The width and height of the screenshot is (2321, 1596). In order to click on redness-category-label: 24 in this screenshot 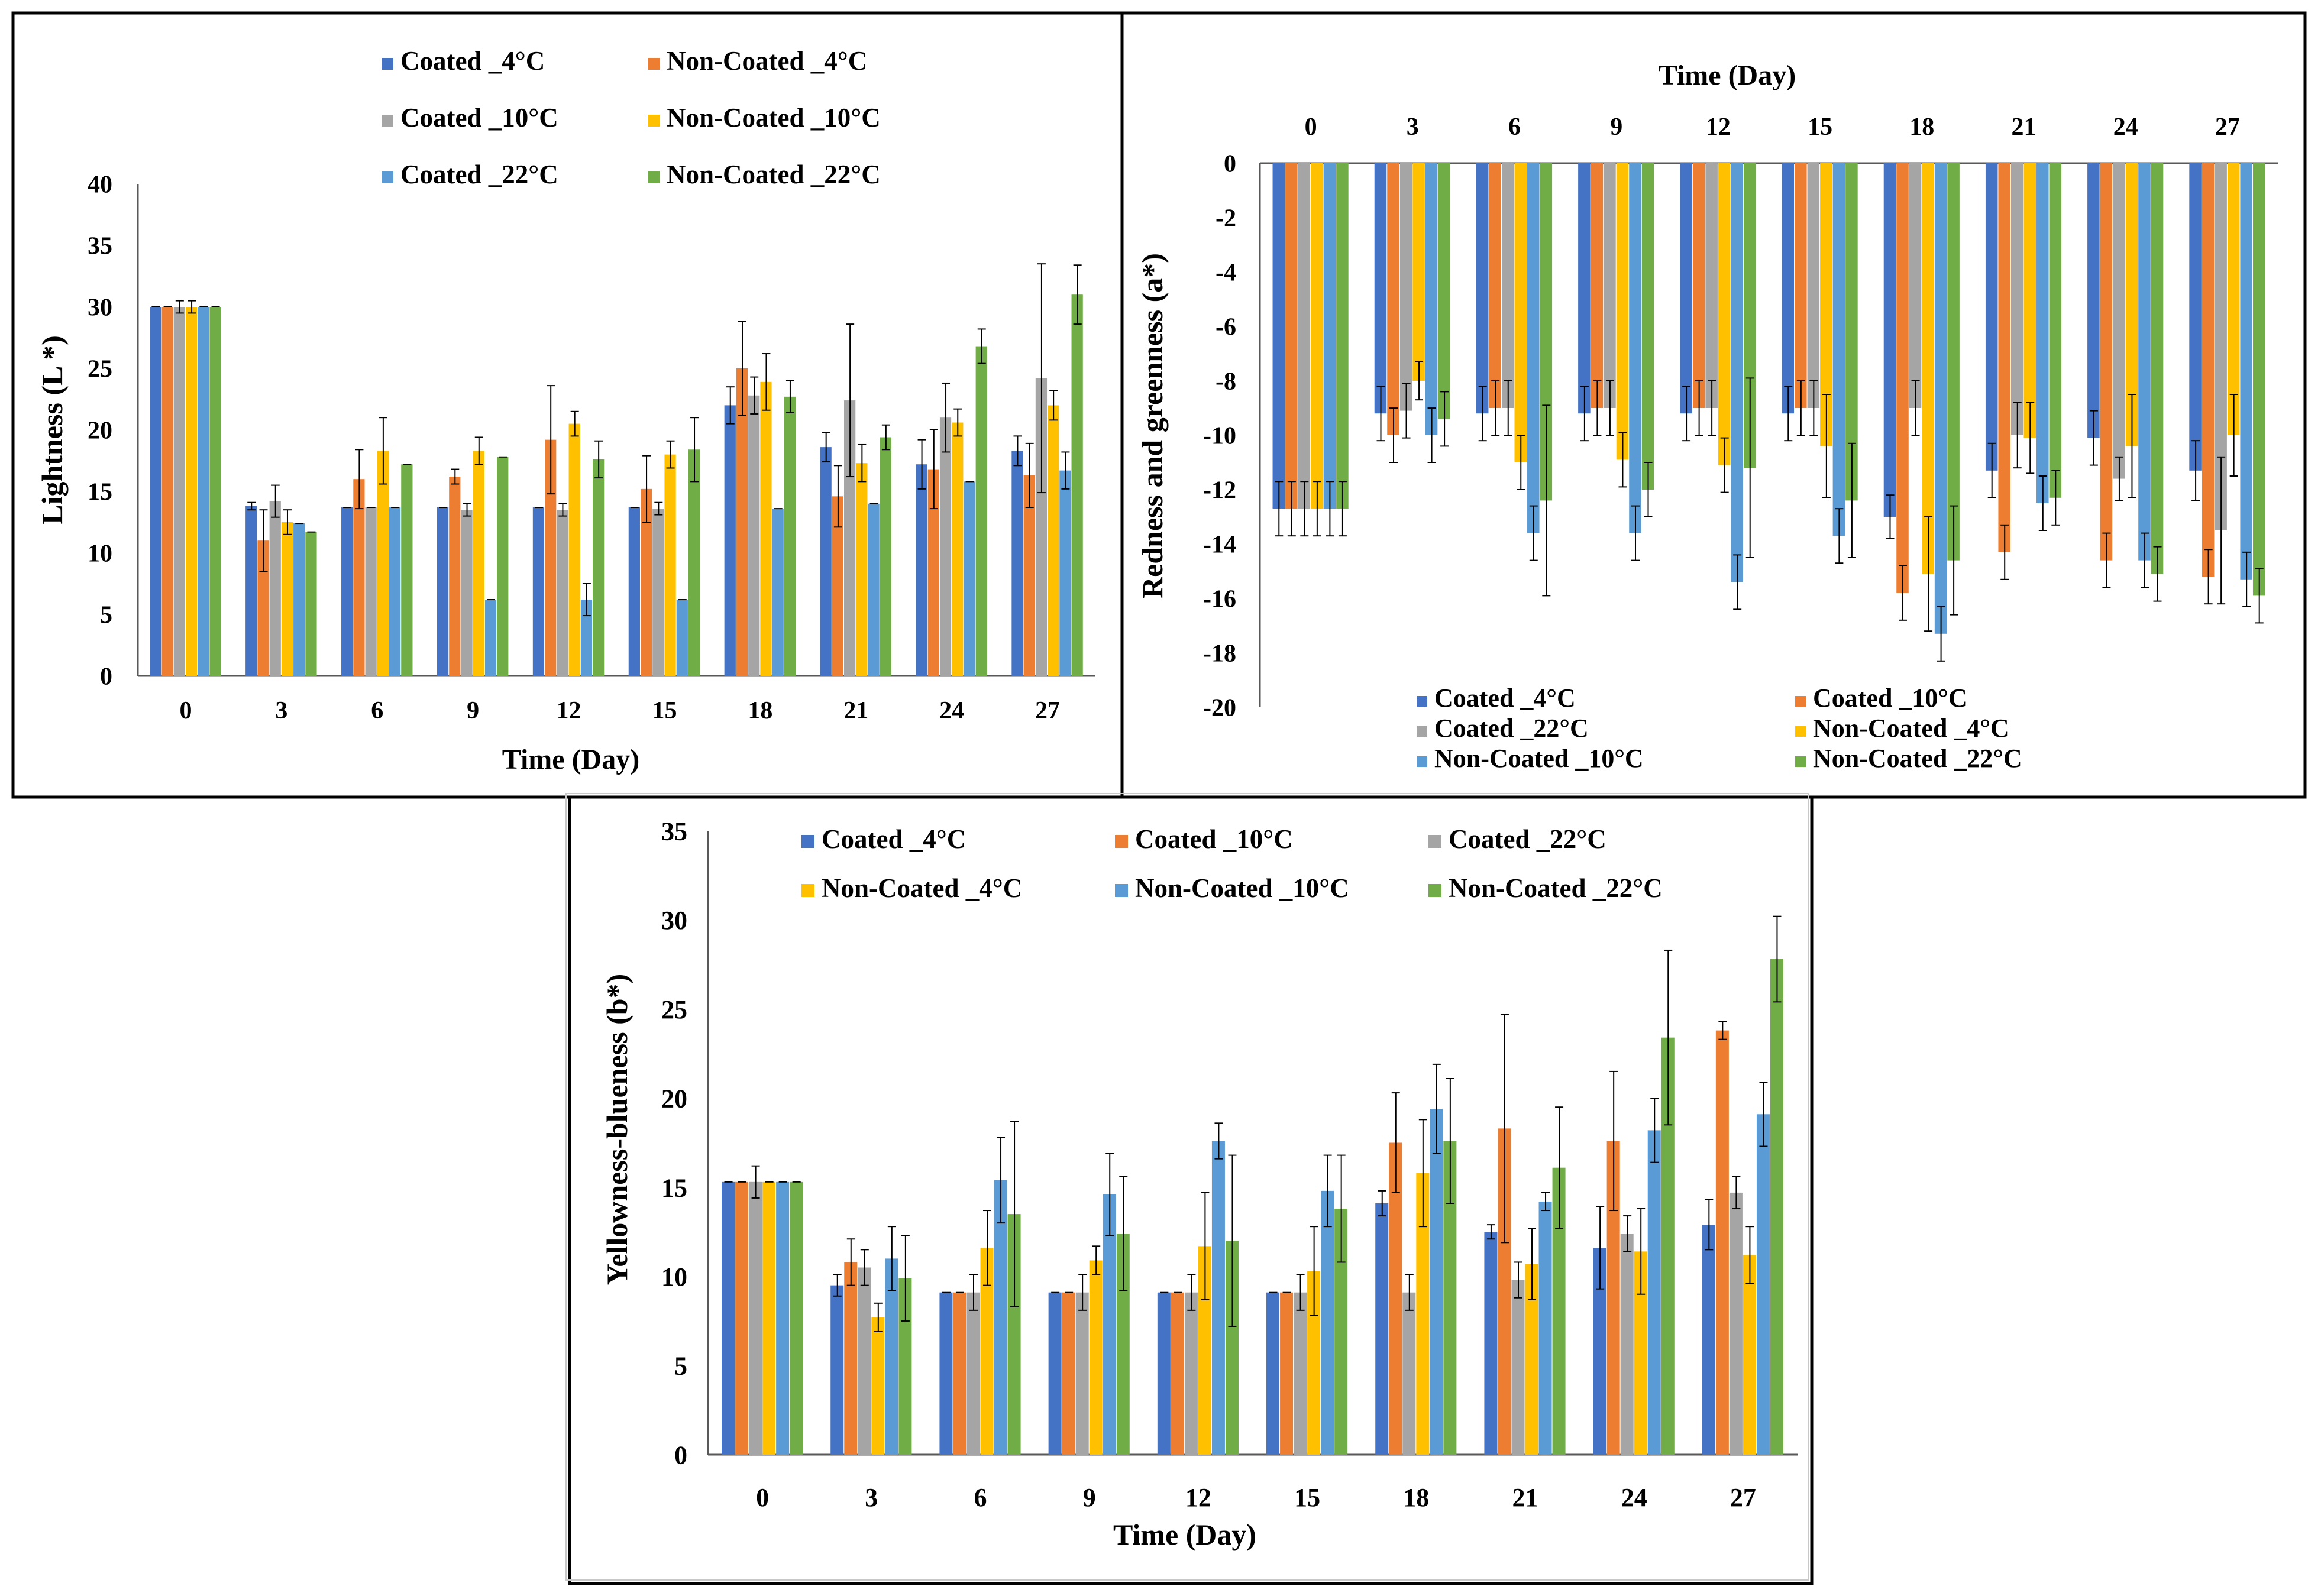, I will do `click(2126, 127)`.